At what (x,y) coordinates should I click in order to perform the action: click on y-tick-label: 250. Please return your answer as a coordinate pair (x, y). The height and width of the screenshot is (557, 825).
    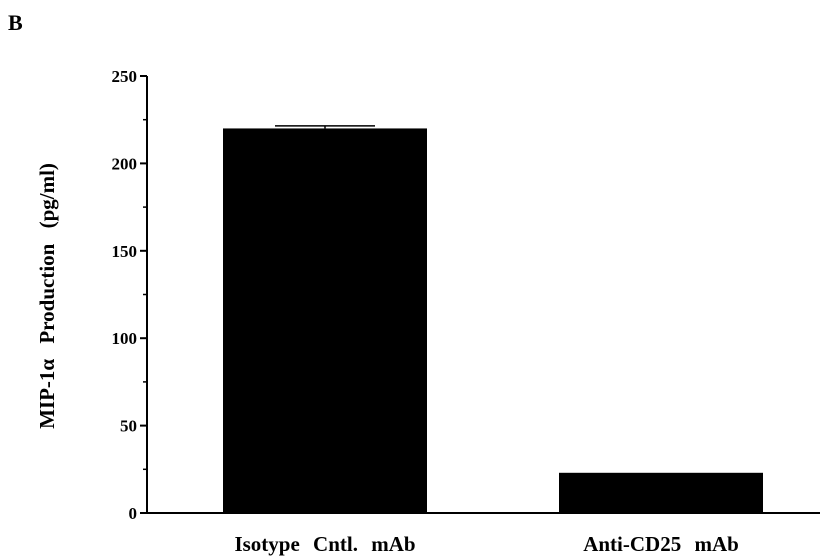
    Looking at the image, I should click on (125, 76).